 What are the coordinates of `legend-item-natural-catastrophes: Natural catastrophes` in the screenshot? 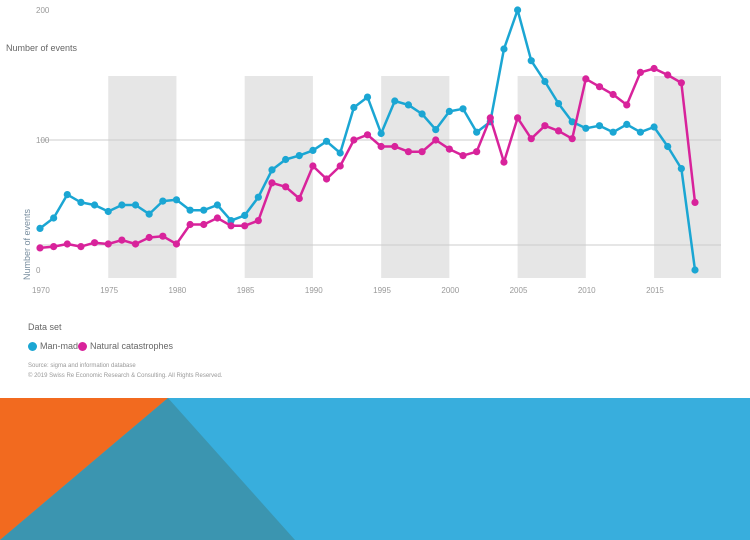 It's located at (125, 346).